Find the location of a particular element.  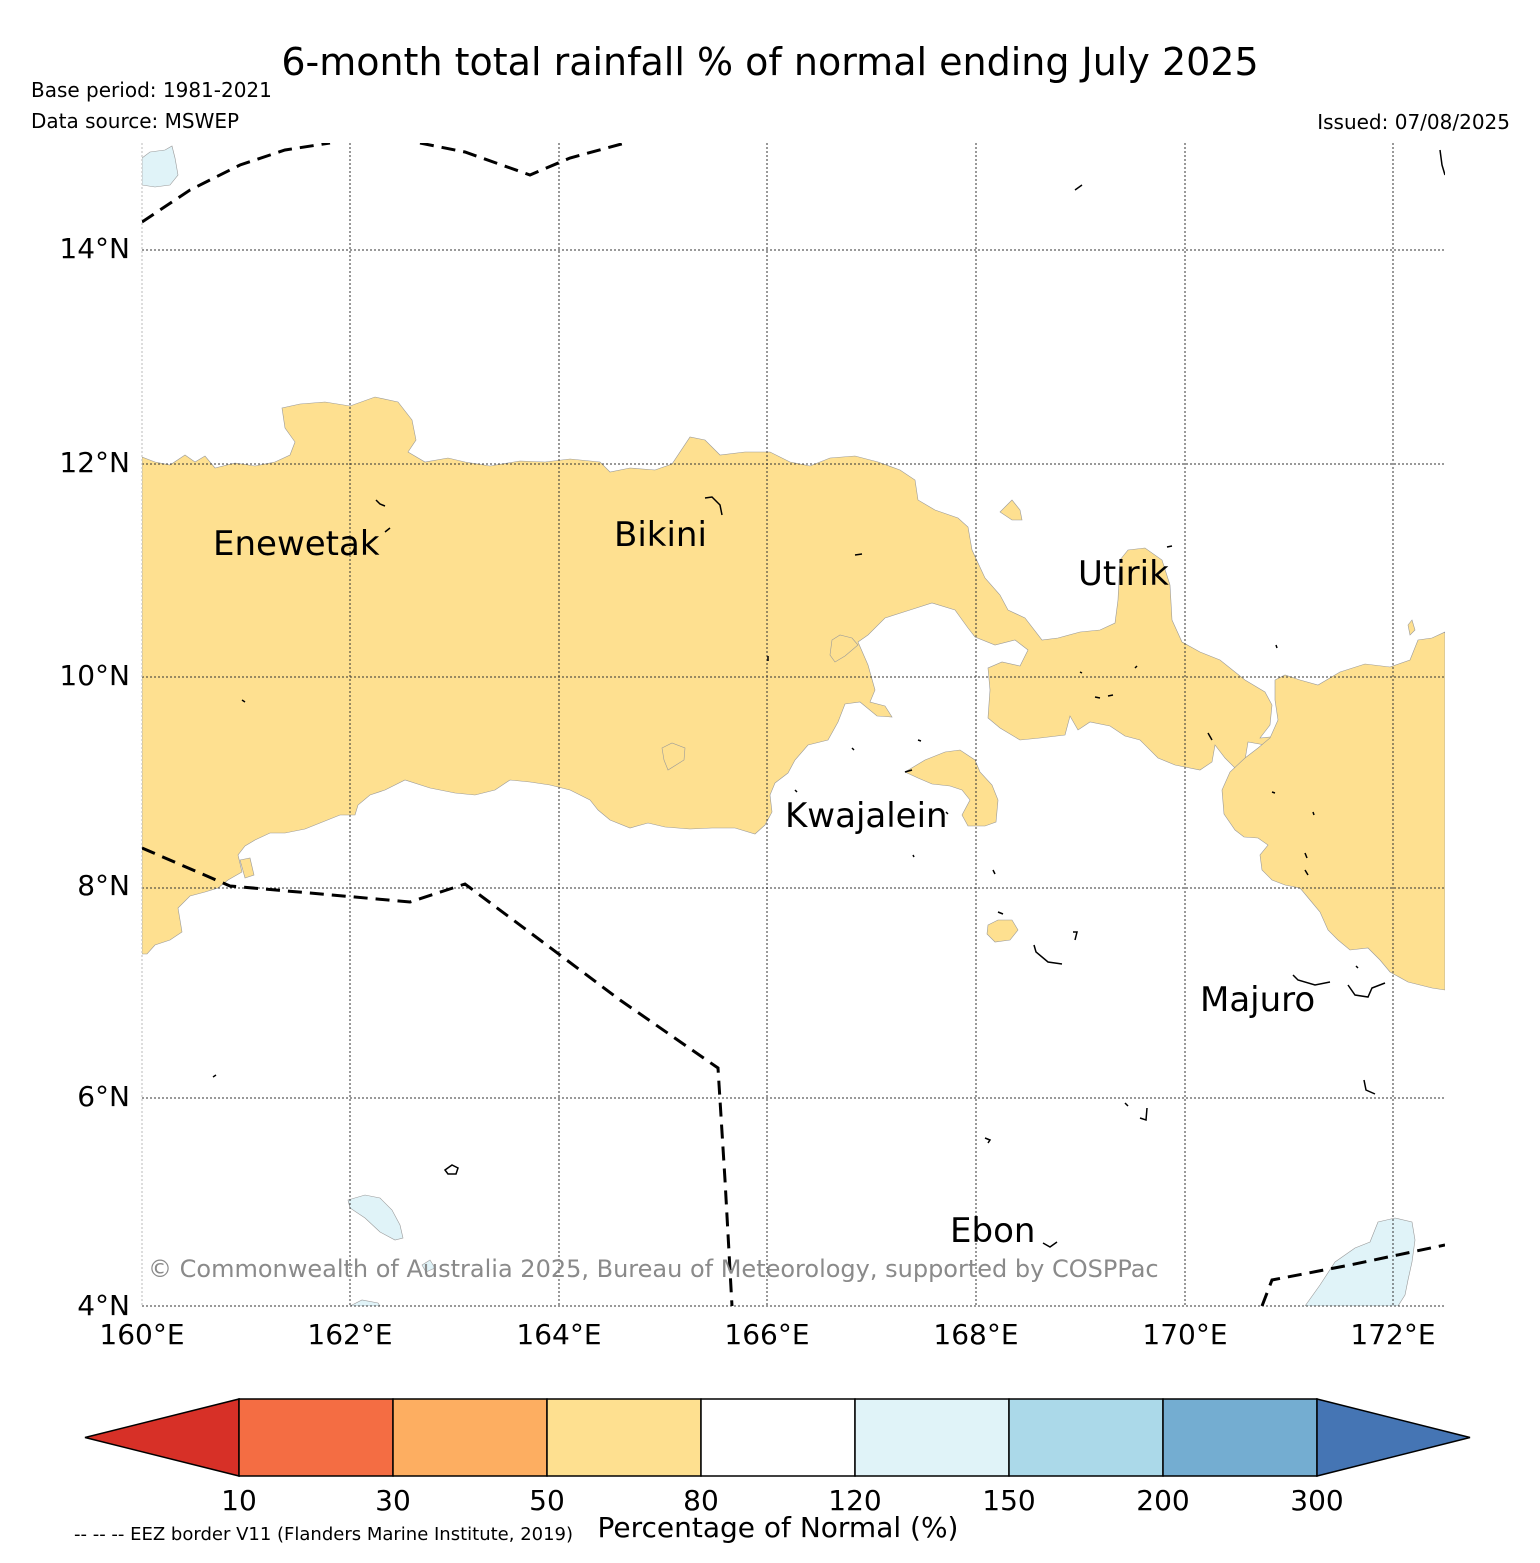

data-source-text: Data source: MSWEP is located at coordinates (135, 121).